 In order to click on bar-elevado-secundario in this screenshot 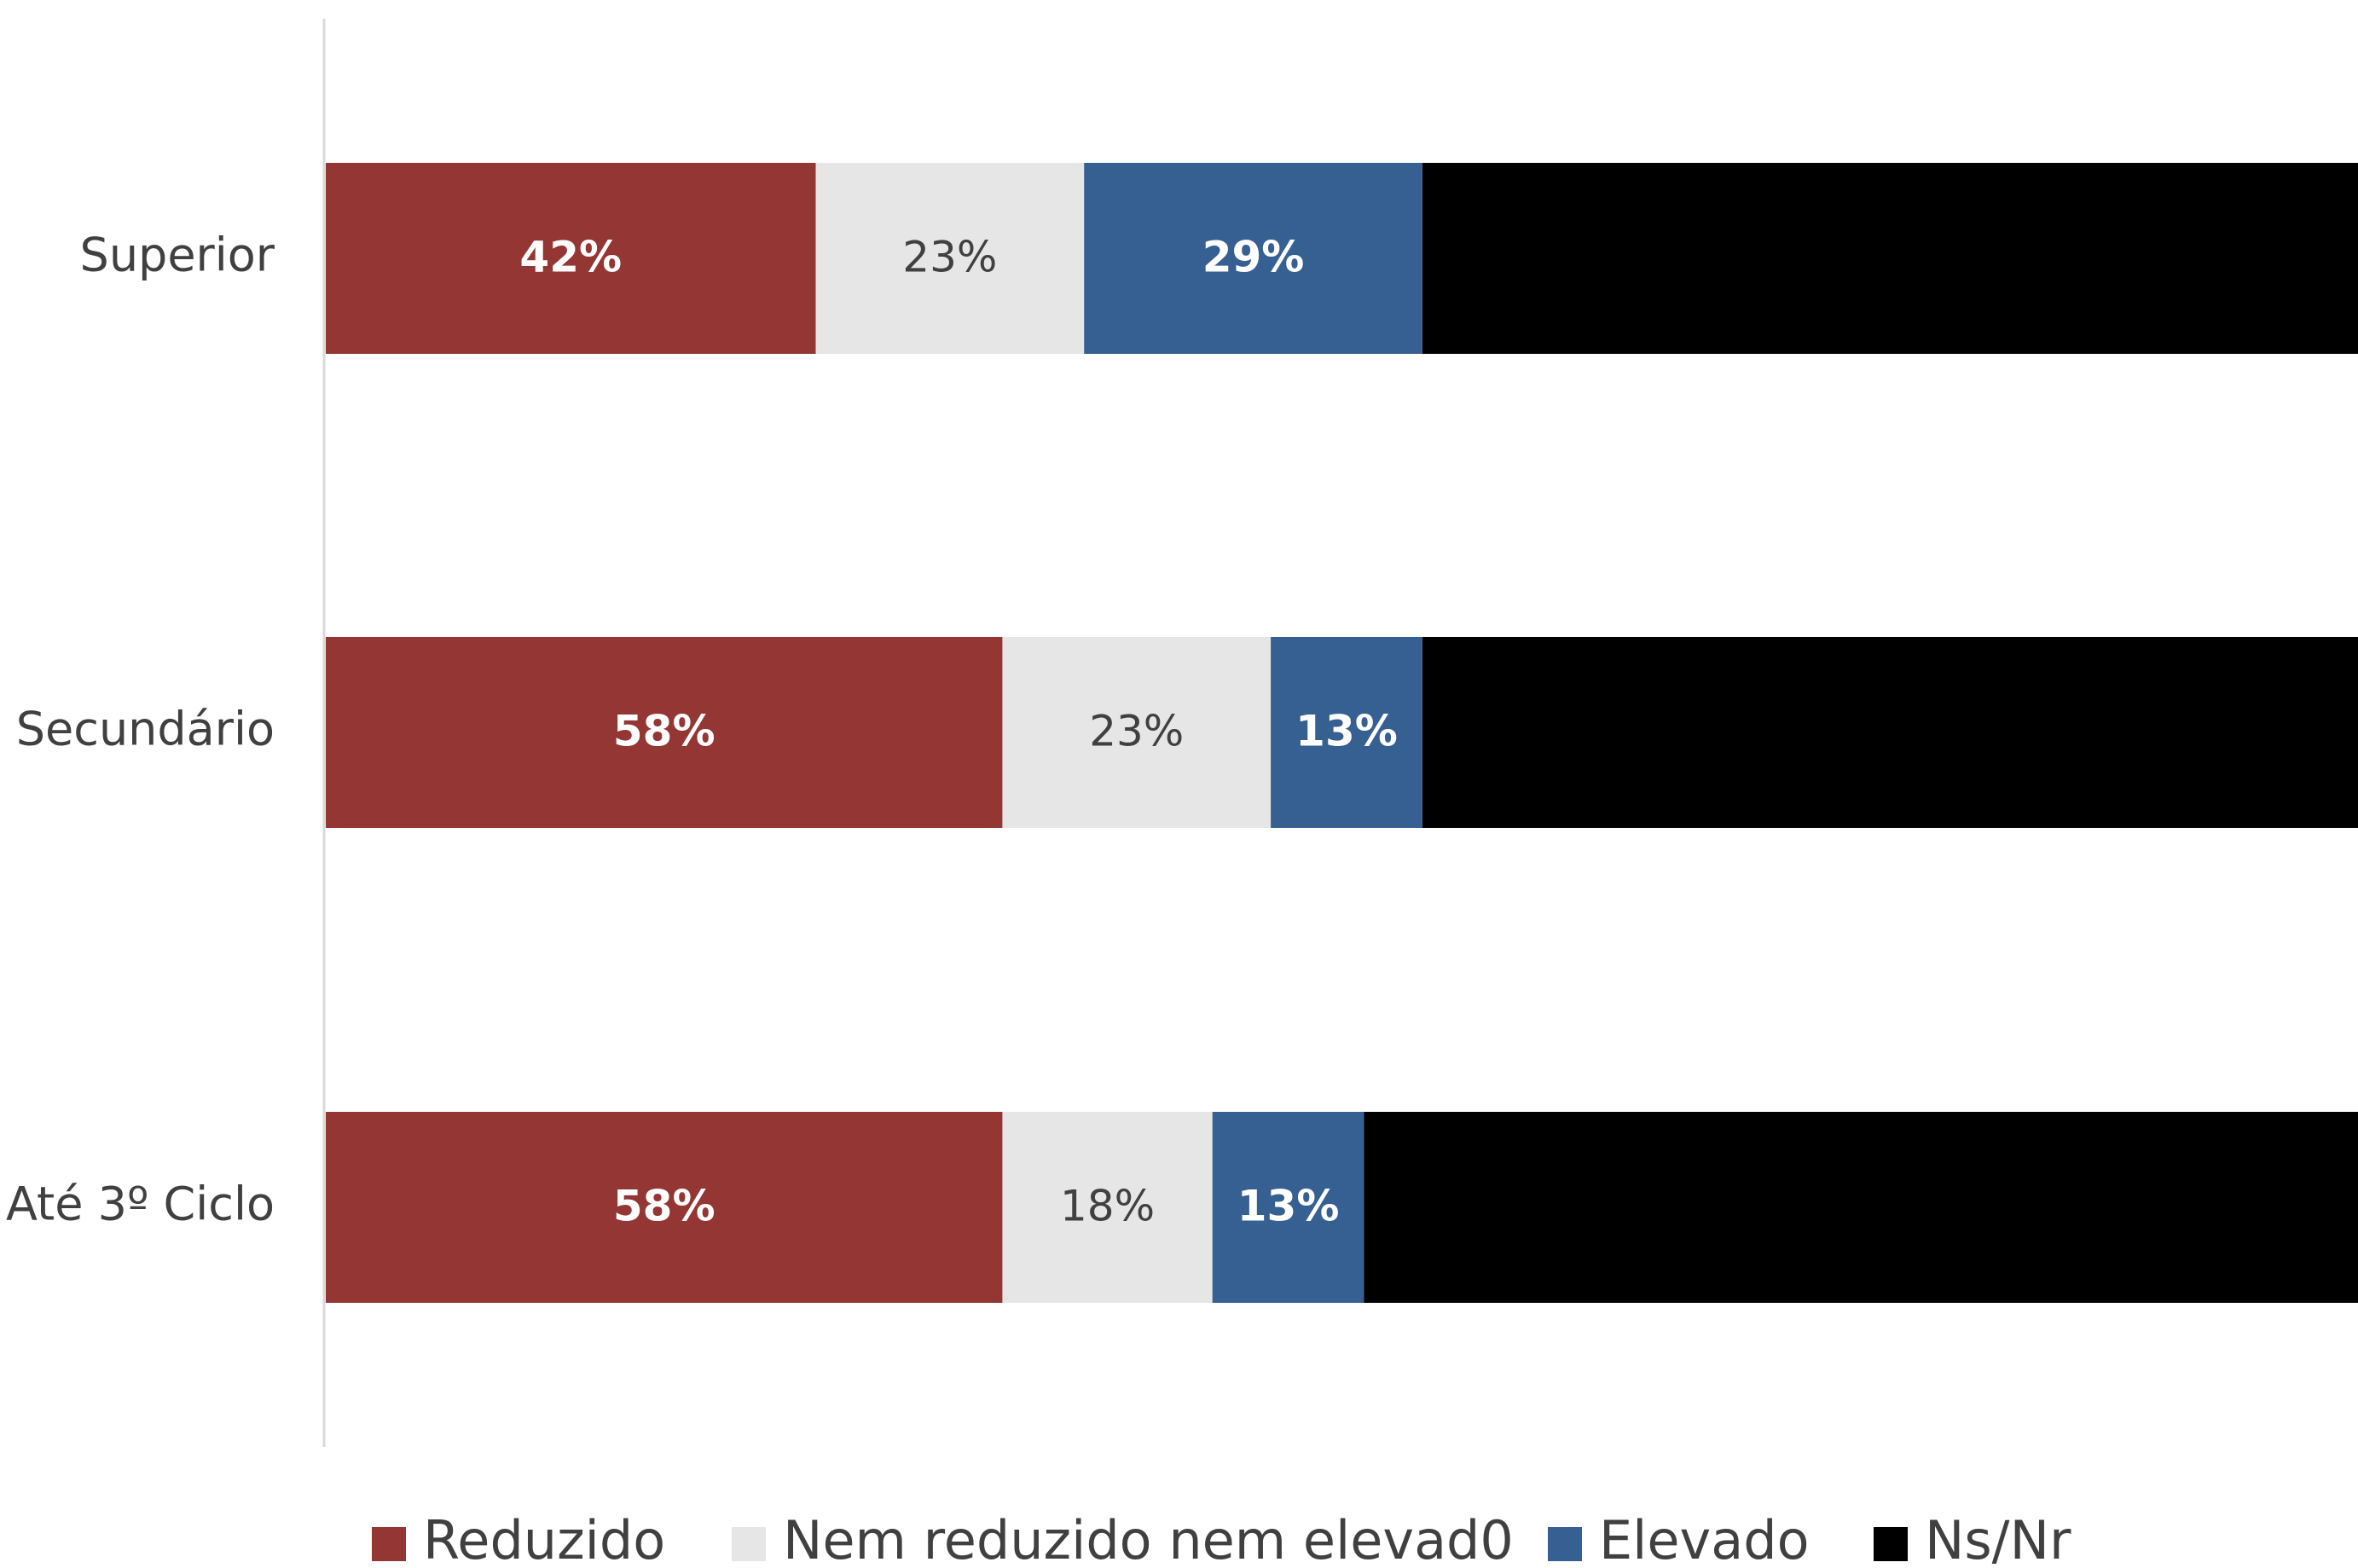, I will do `click(1346, 732)`.